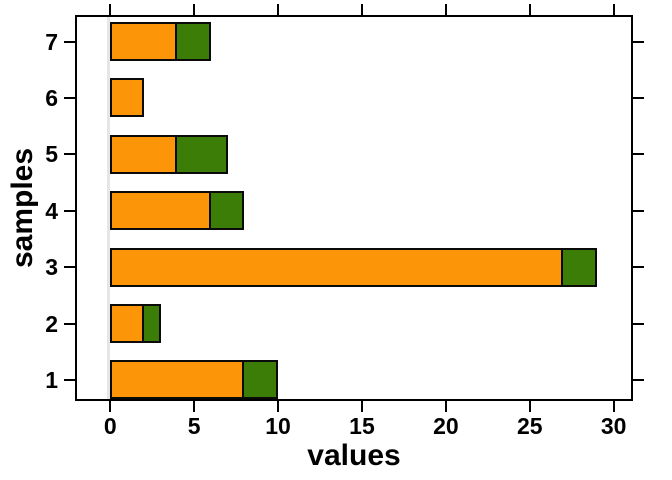 This screenshot has height=480, width=672. What do you see at coordinates (529, 426) in the screenshot?
I see `x-tick-label: 25` at bounding box center [529, 426].